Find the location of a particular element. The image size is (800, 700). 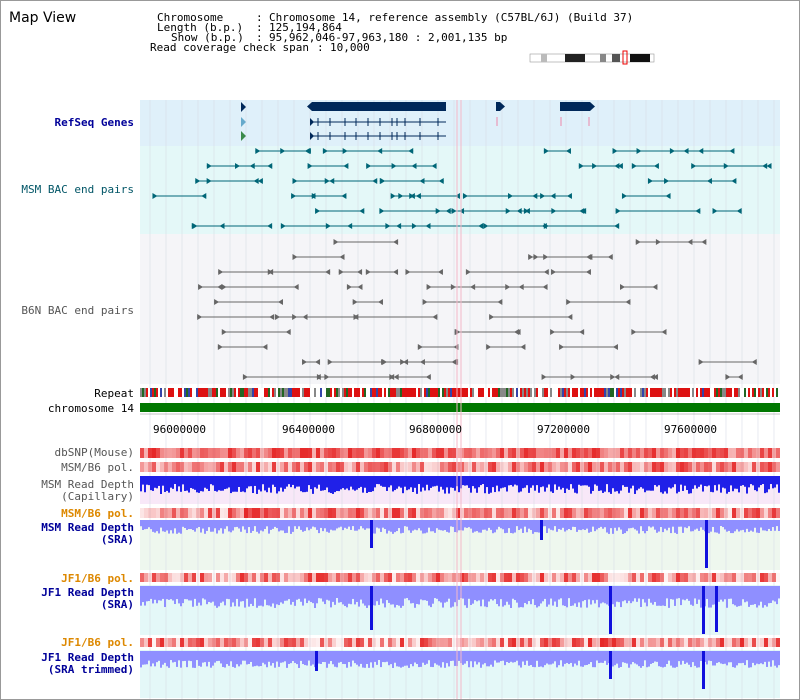

info-show-value: 95,962,046-97,963,180 : 2,001,135 bp is located at coordinates (388, 37).